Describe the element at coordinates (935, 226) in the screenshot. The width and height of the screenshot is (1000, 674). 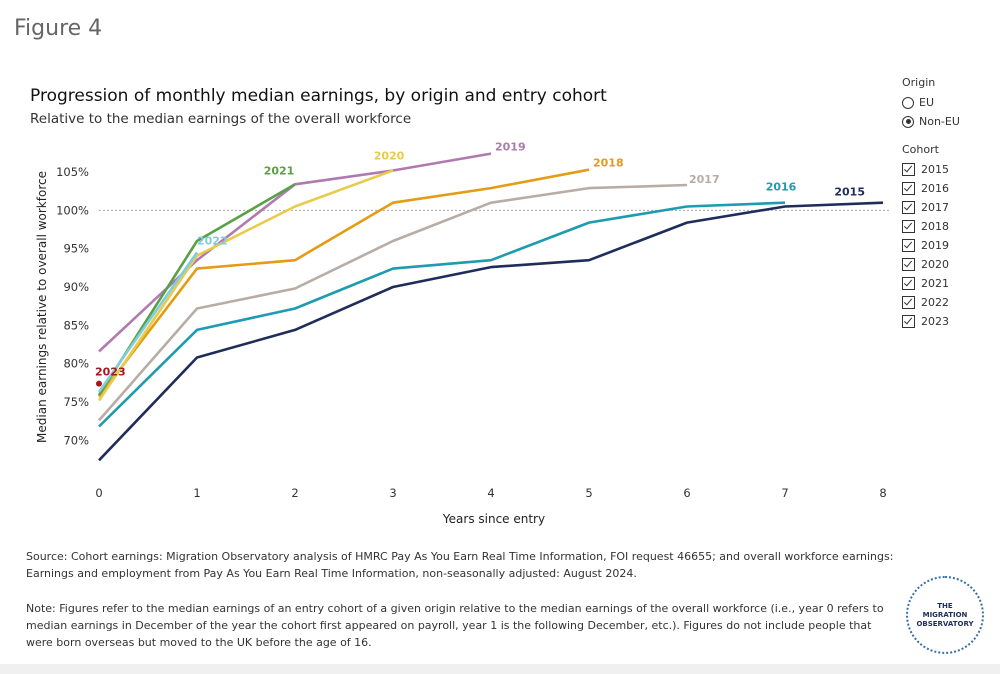
I see `cohort-label: 2018` at that location.